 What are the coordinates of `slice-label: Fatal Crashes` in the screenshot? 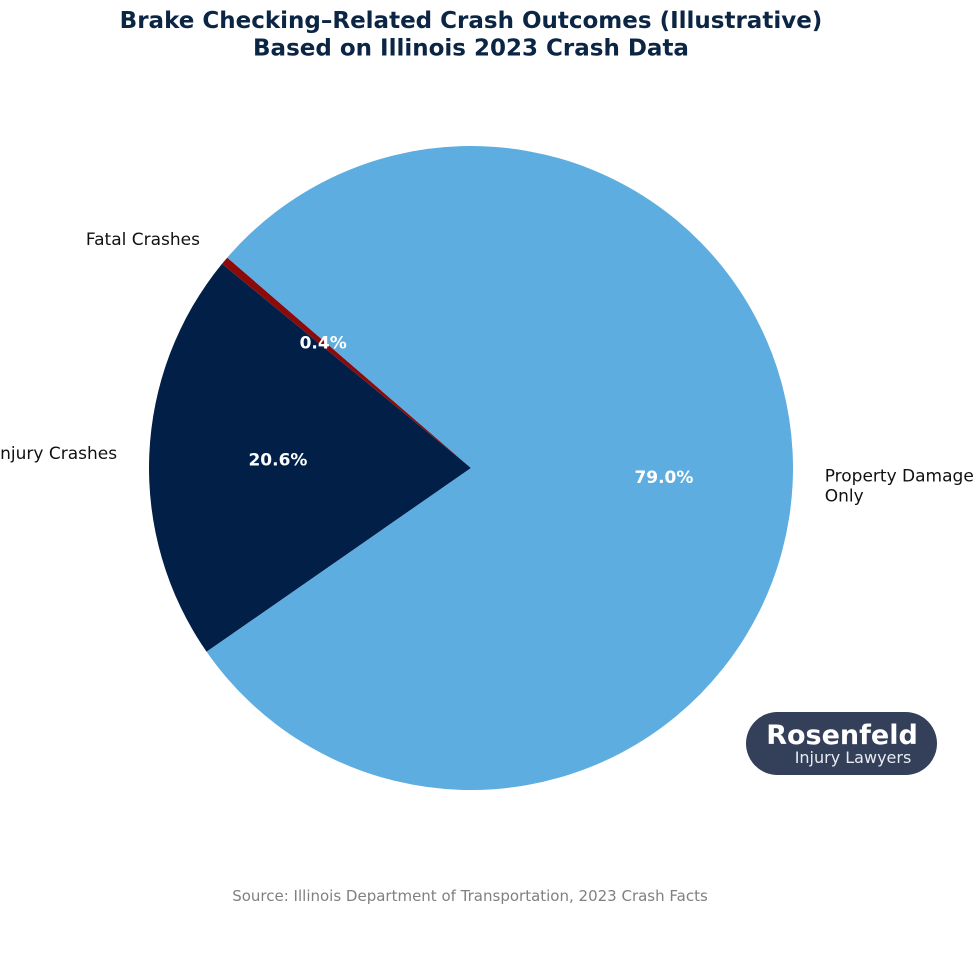 It's located at (143, 240).